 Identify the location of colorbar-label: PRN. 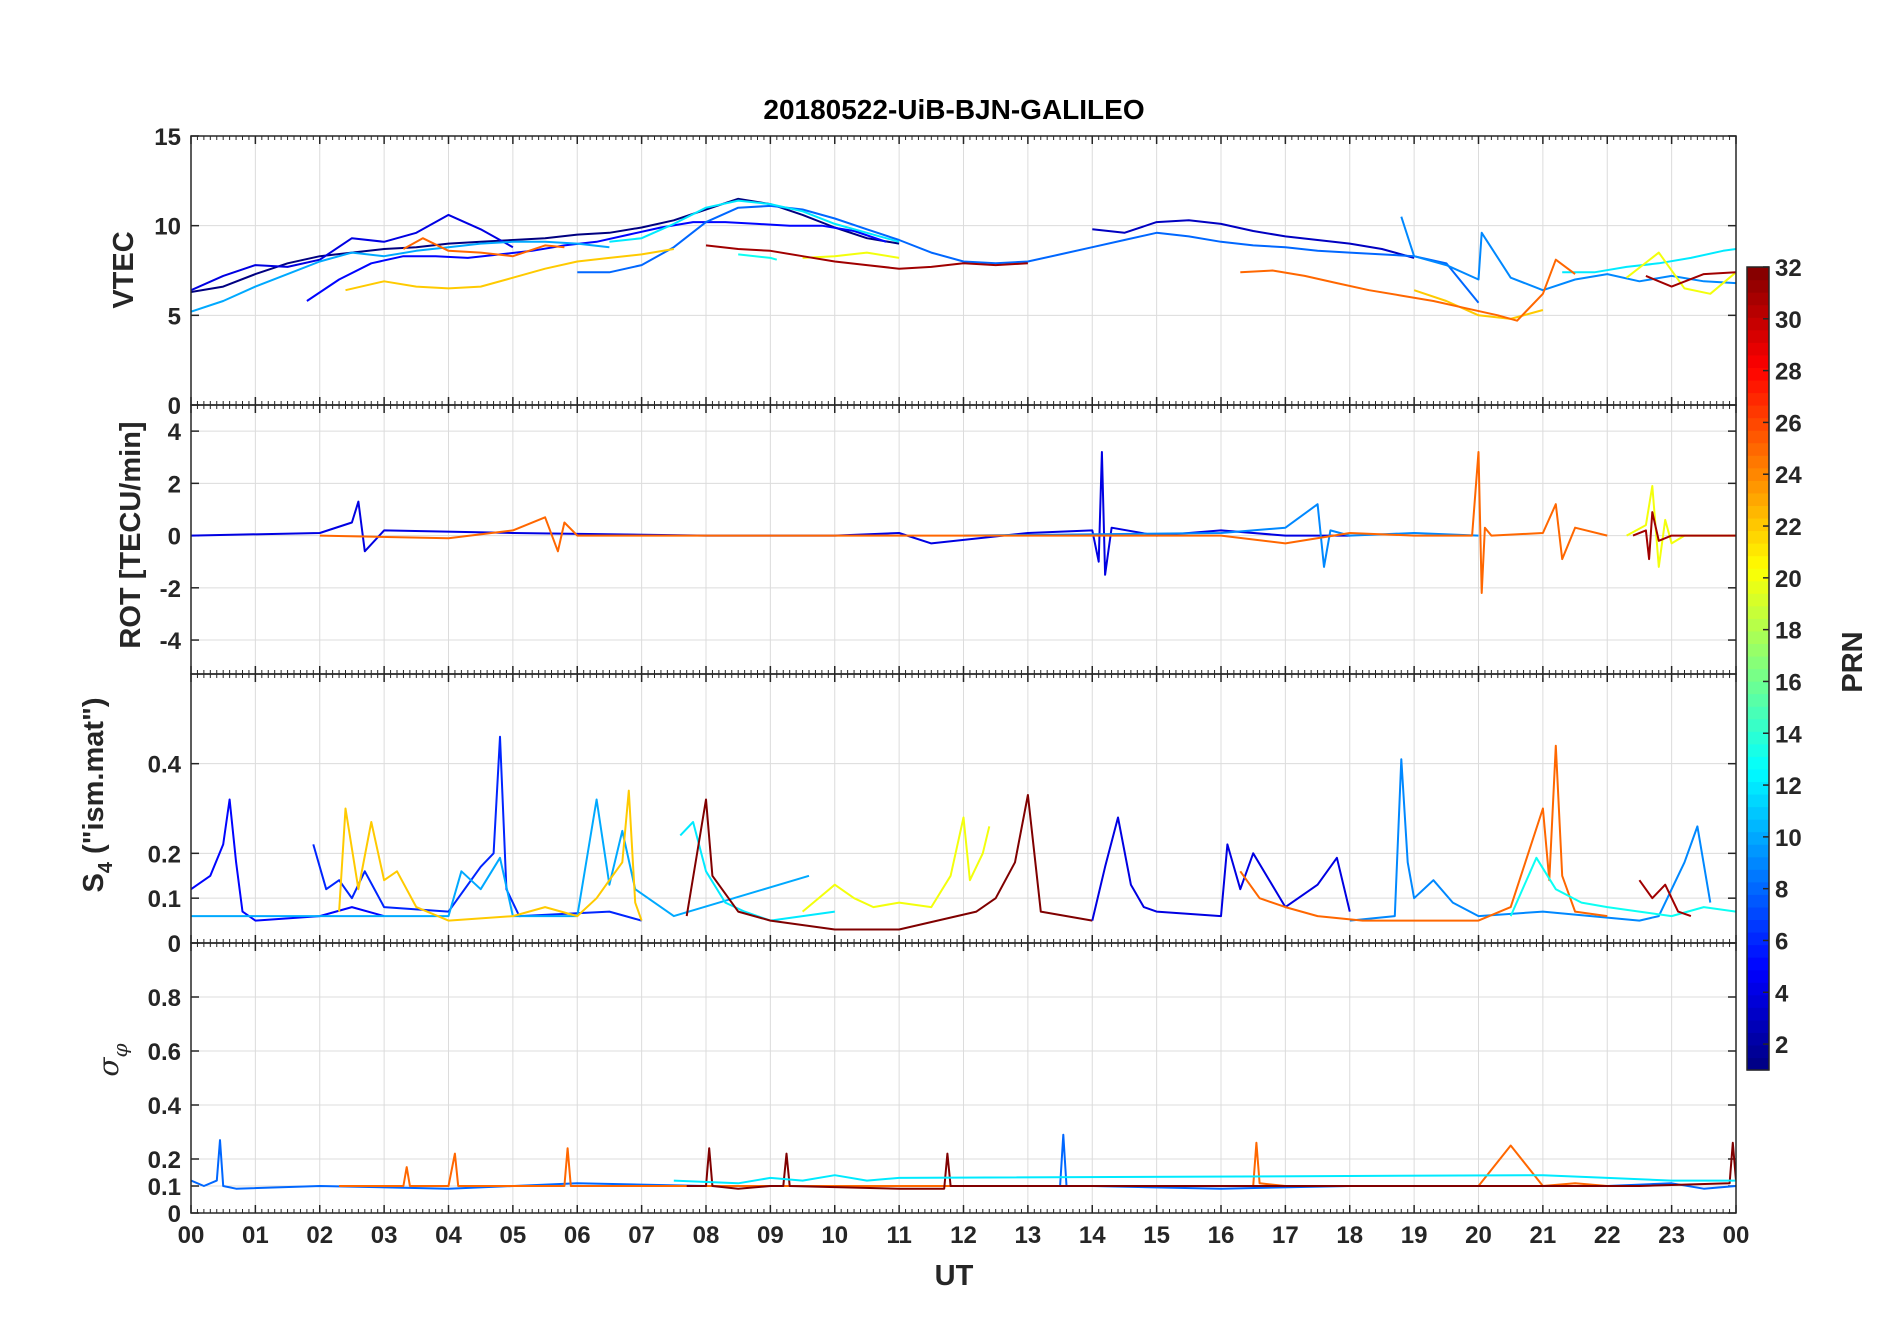
(1853, 661).